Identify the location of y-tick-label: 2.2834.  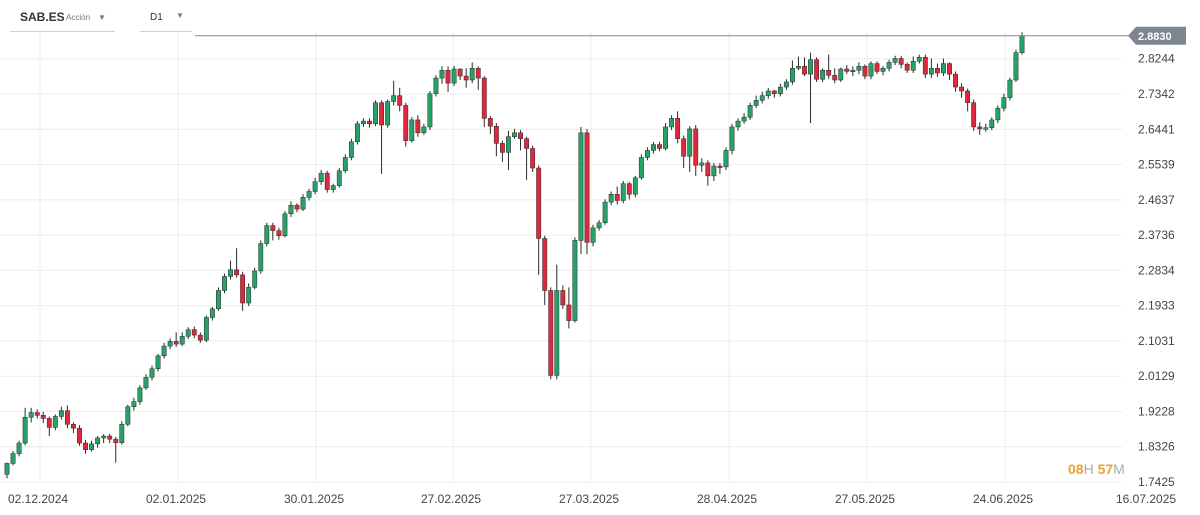
(1156, 270).